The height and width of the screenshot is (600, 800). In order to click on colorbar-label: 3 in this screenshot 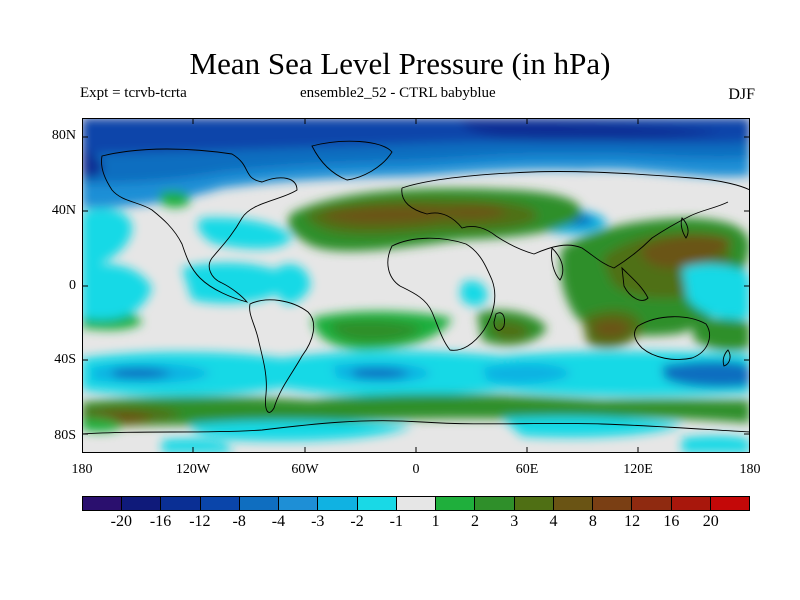, I will do `click(514, 521)`.